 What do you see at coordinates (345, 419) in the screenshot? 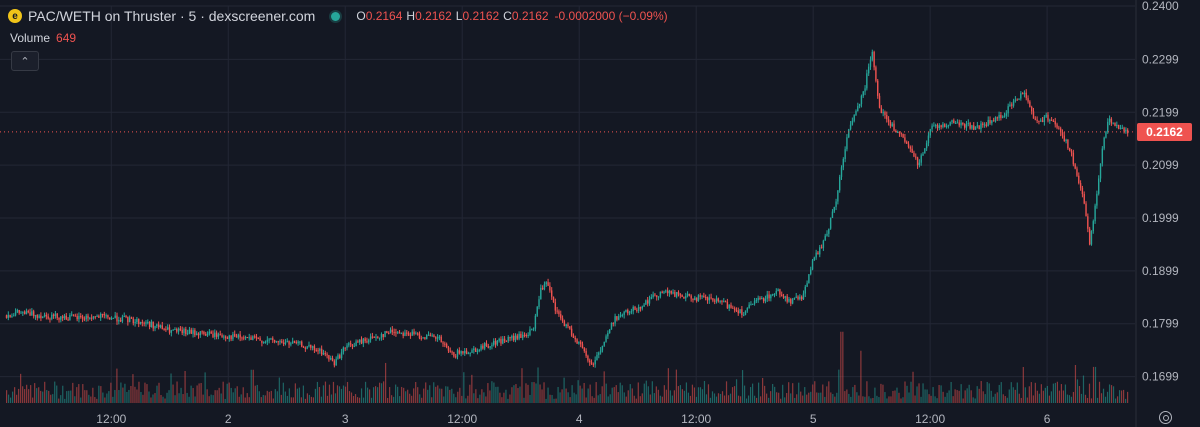
I see `x-tick-label: 3` at bounding box center [345, 419].